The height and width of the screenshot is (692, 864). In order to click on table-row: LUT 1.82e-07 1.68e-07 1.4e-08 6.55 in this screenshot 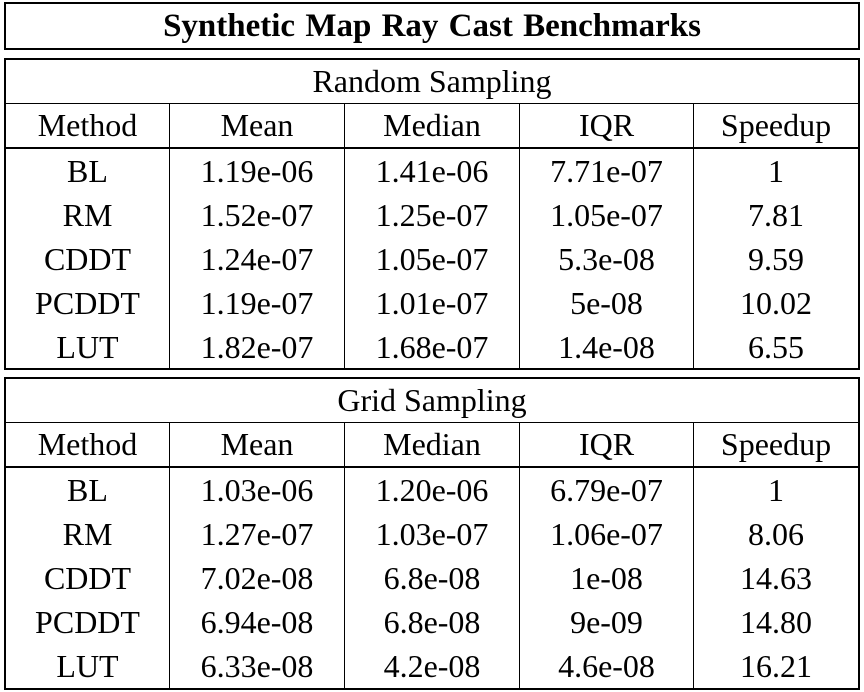, I will do `click(432, 347)`.